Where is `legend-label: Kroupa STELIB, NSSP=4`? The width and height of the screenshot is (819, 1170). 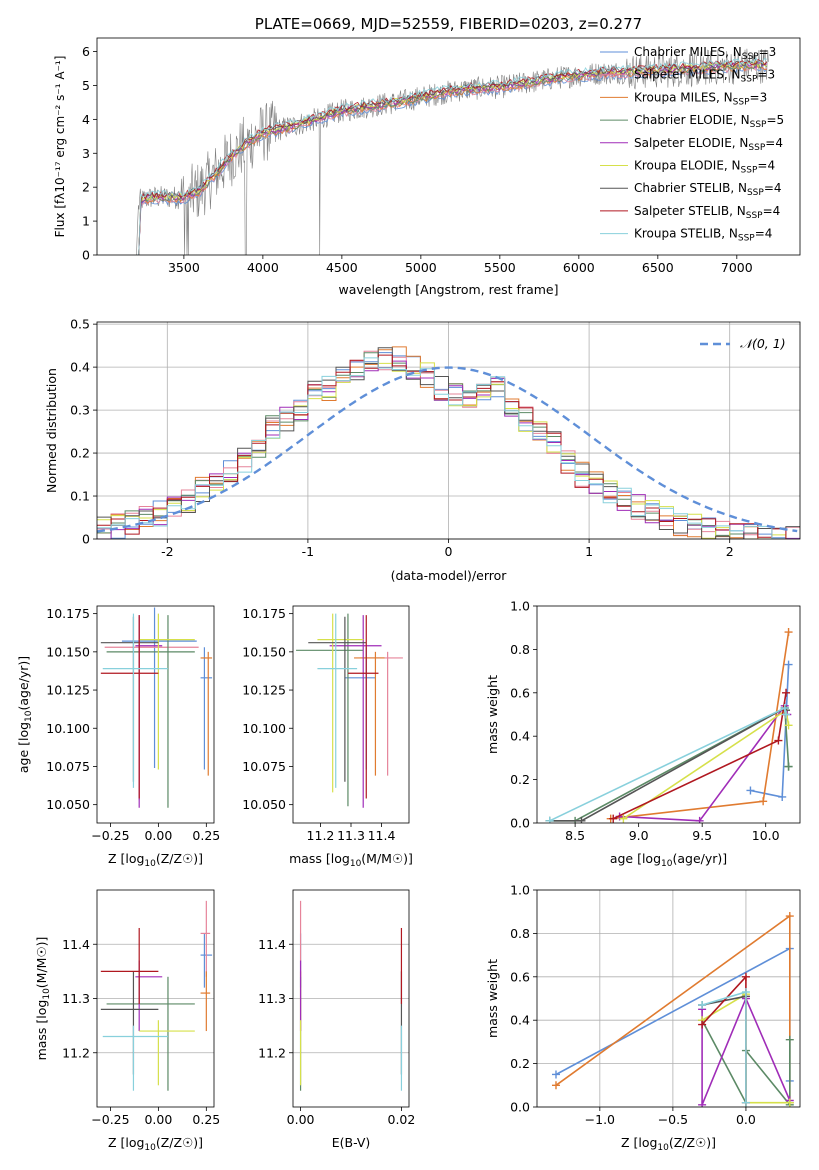 legend-label: Kroupa STELIB, NSSP=4 is located at coordinates (703, 235).